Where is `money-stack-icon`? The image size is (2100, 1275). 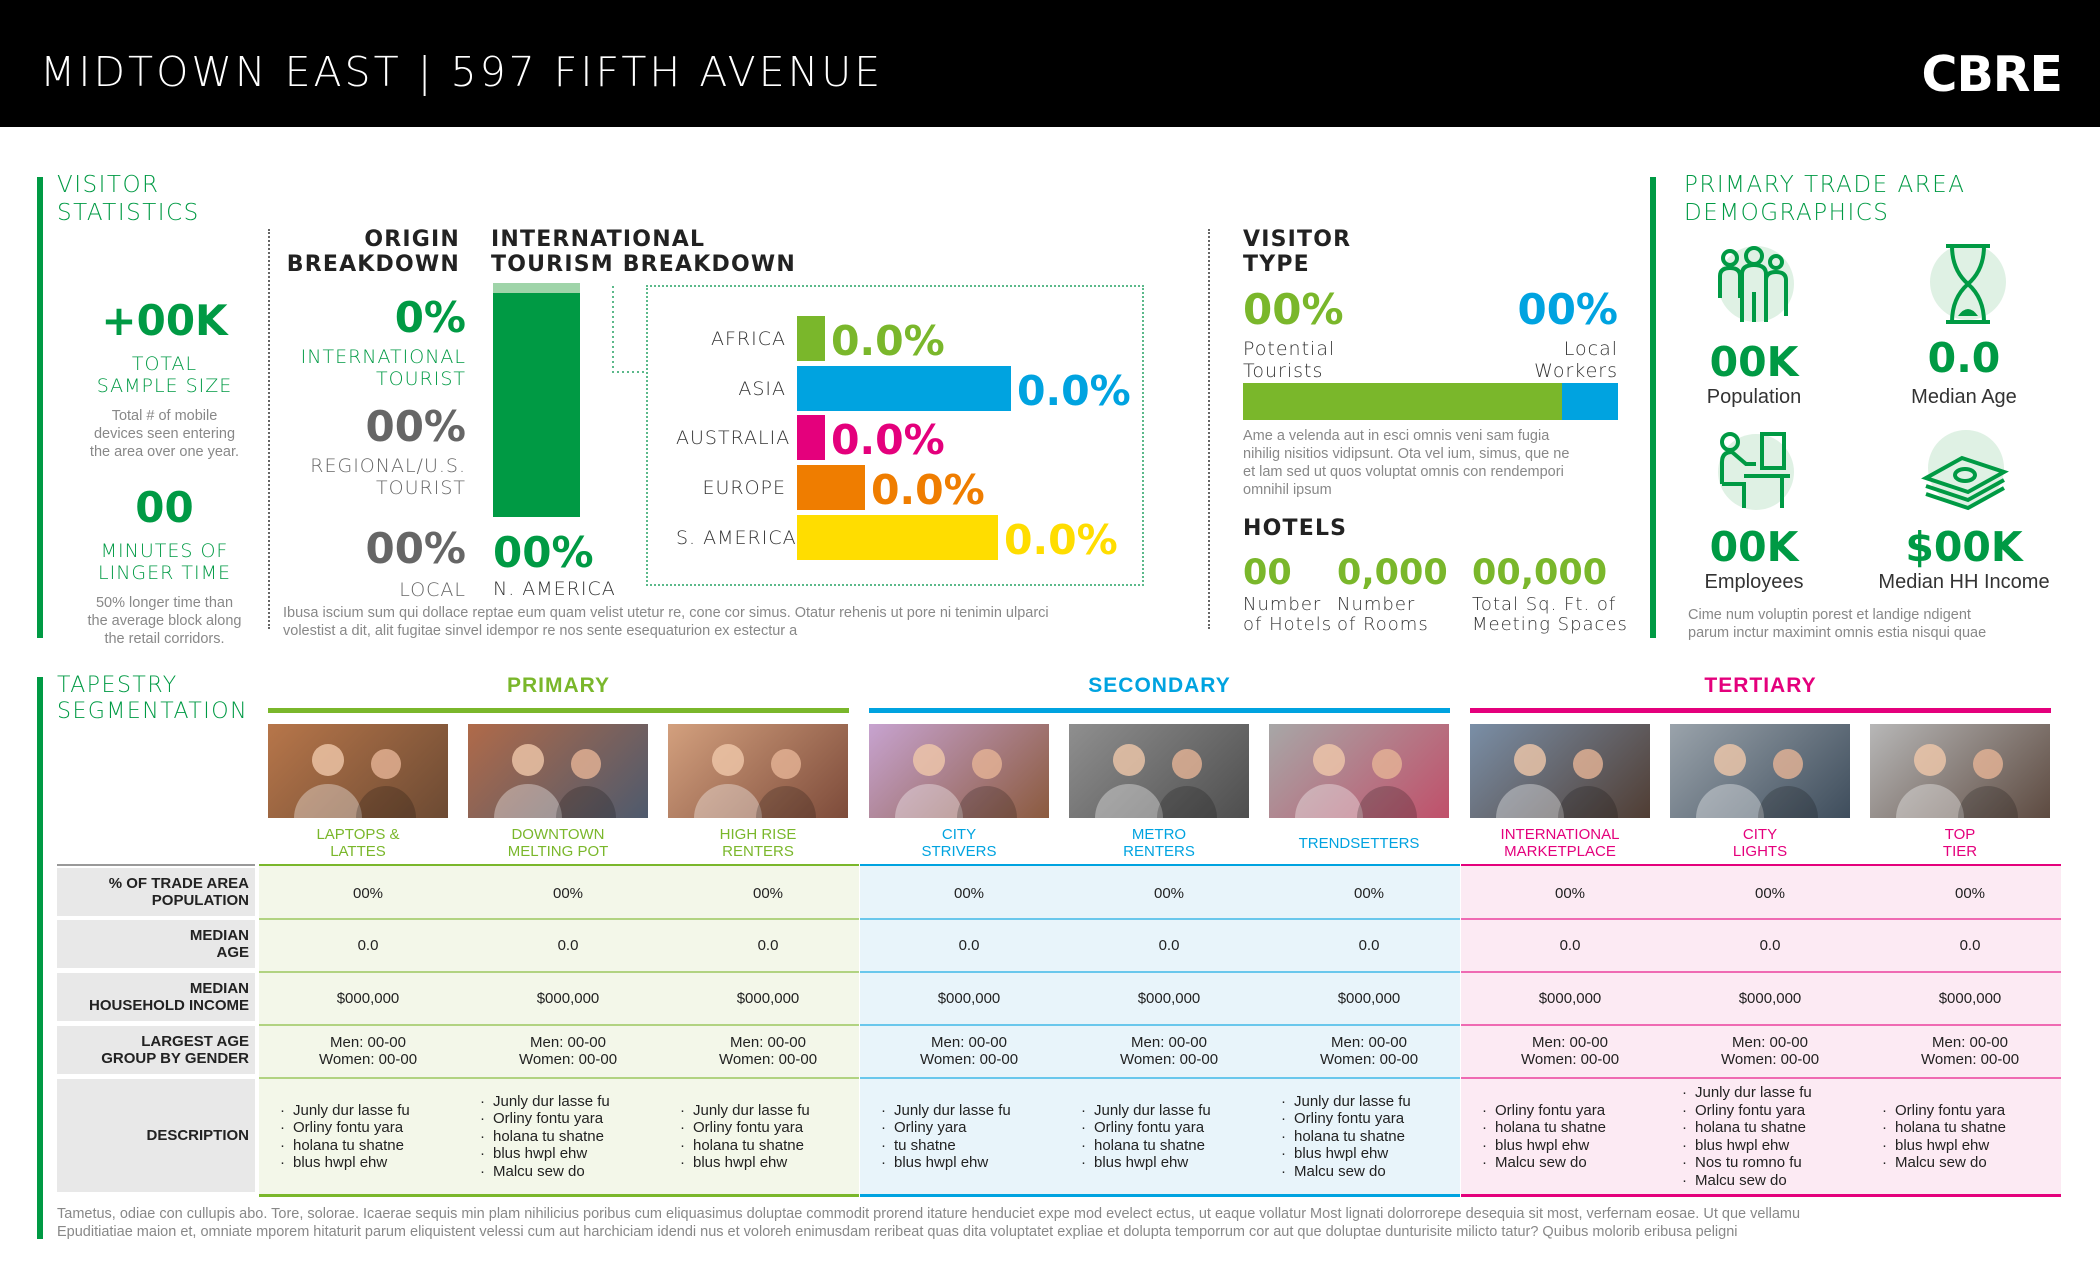
money-stack-icon is located at coordinates (1965, 470).